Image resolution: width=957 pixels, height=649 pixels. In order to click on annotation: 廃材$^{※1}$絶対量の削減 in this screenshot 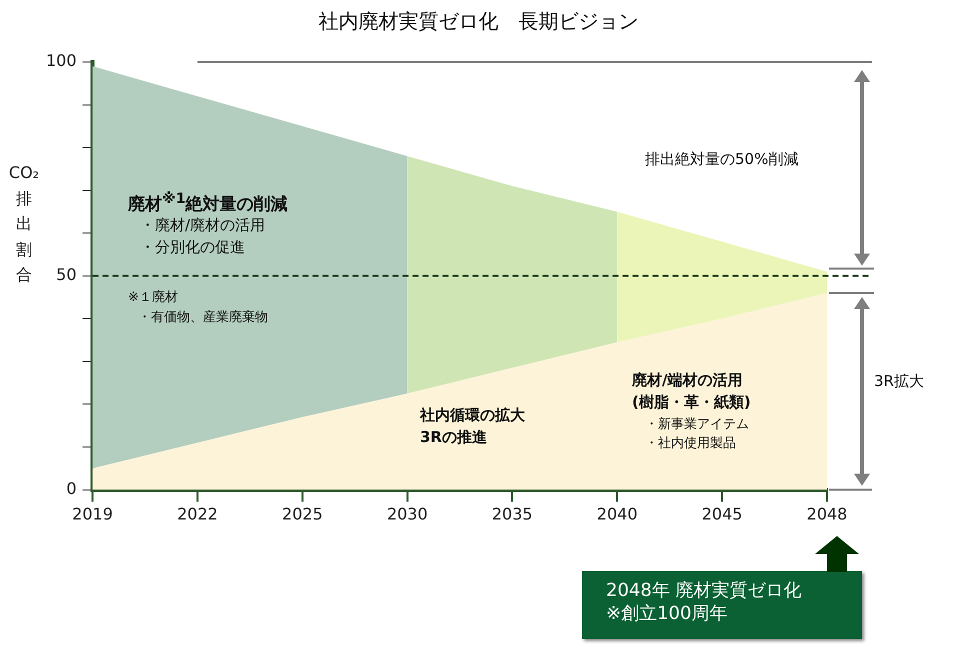, I will do `click(208, 203)`.